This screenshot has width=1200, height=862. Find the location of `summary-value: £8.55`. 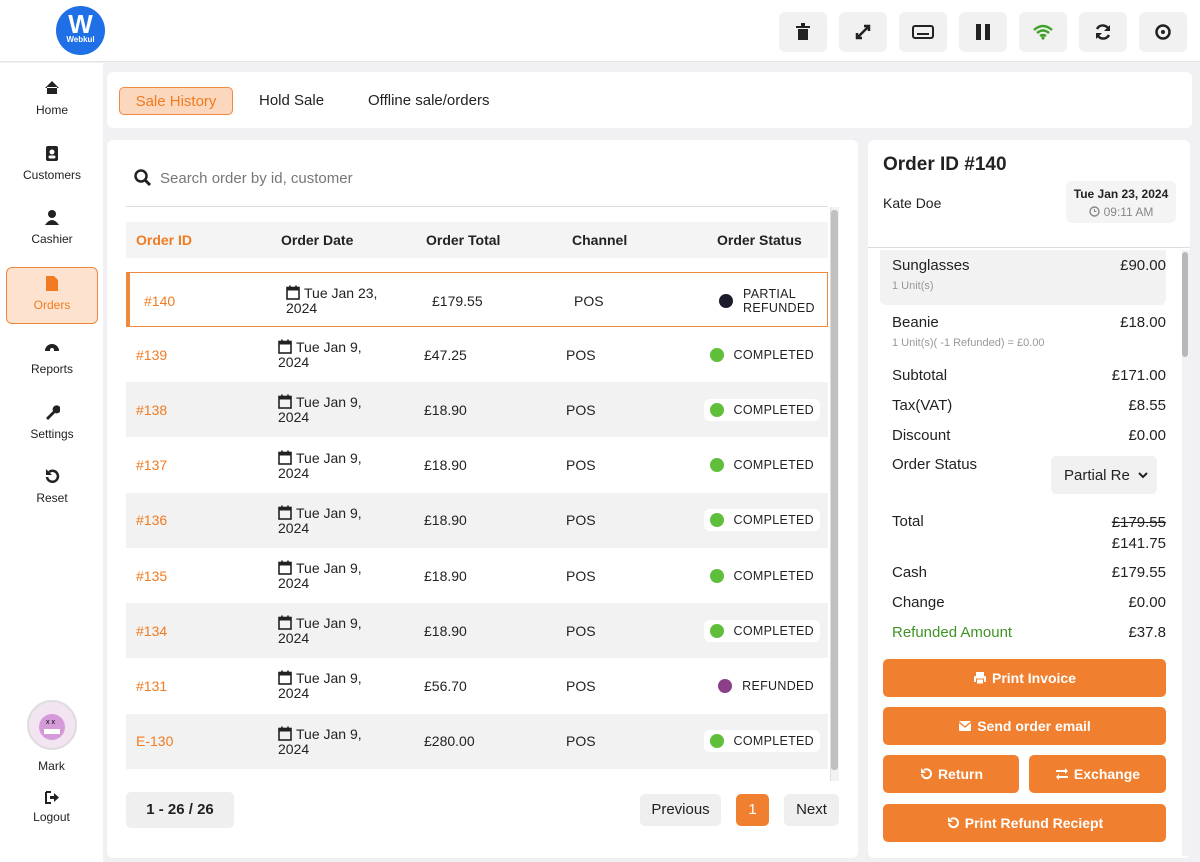

summary-value: £8.55 is located at coordinates (1147, 405).